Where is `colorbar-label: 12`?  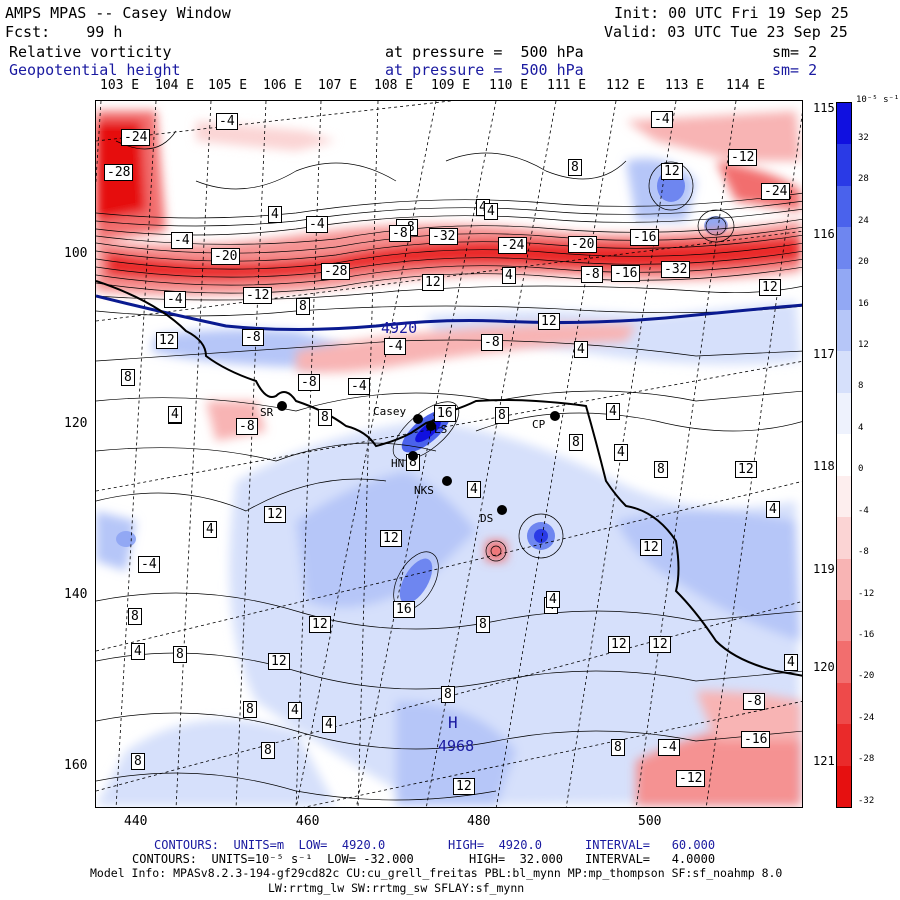 colorbar-label: 12 is located at coordinates (863, 345).